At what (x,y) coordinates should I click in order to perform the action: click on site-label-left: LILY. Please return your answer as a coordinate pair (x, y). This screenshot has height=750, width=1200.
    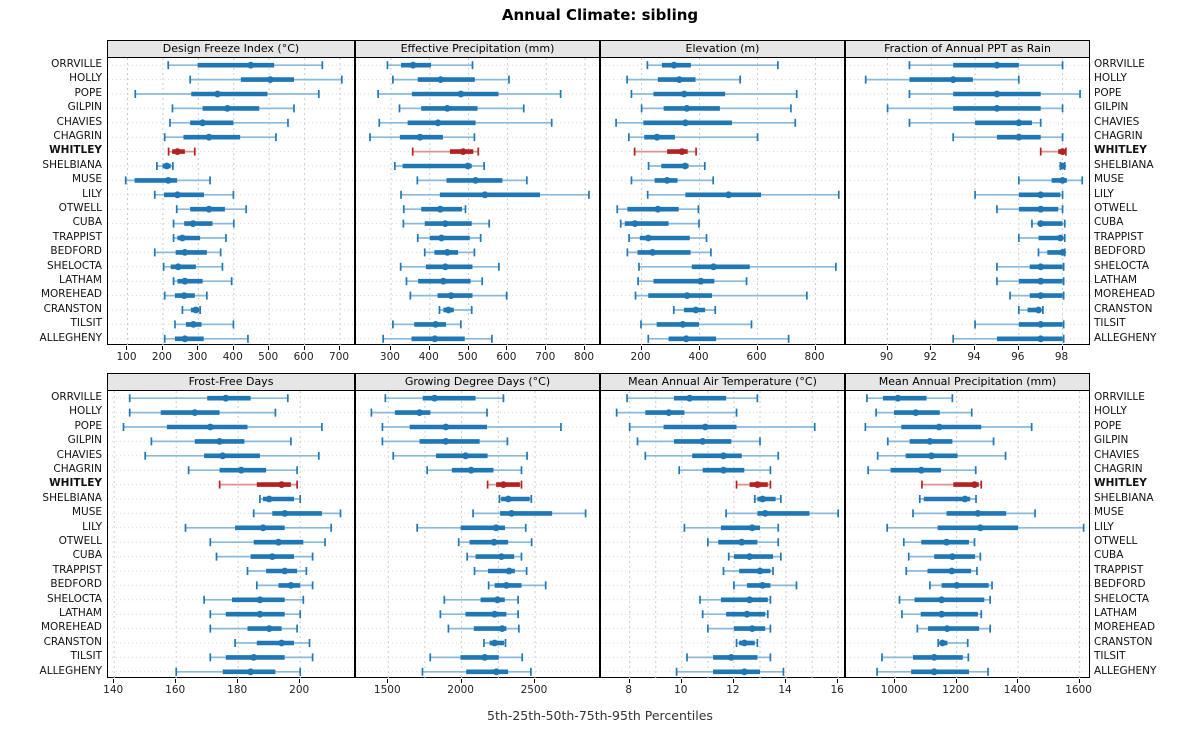
    Looking at the image, I should click on (92, 526).